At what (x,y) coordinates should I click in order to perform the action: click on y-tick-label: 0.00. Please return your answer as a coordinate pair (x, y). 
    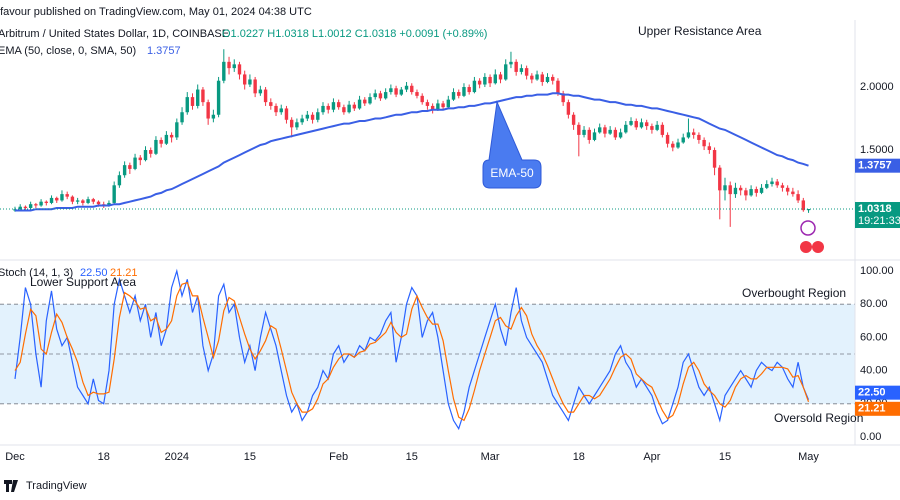
    Looking at the image, I should click on (870, 437).